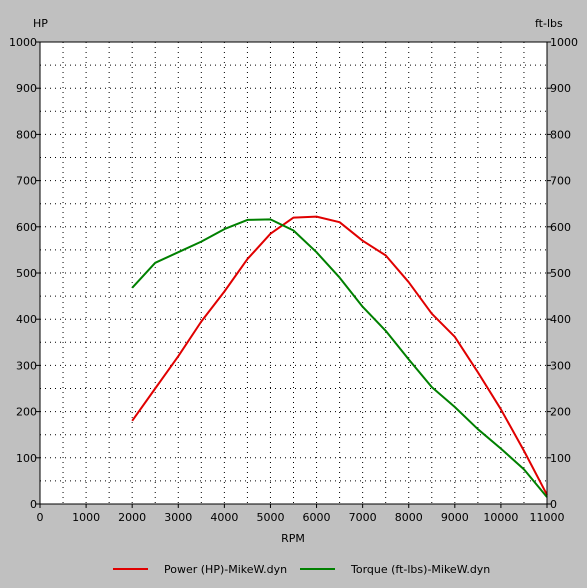  Describe the element at coordinates (560, 412) in the screenshot. I see `y-right-tick-label: 200` at that location.